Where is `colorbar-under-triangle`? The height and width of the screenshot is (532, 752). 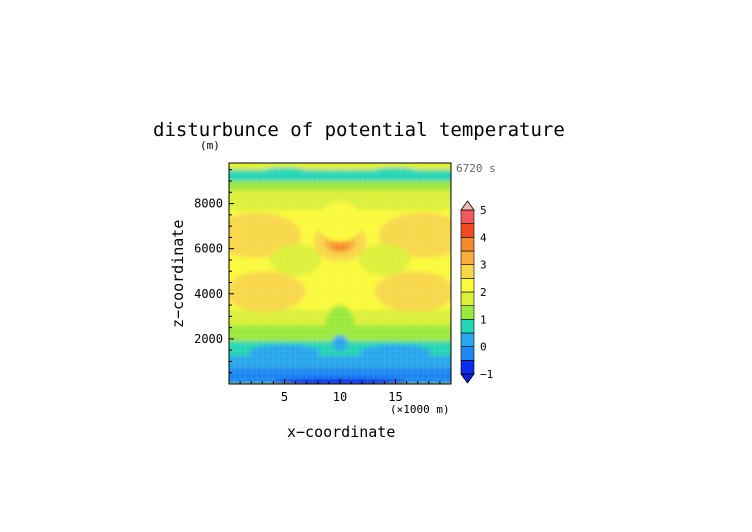
colorbar-under-triangle is located at coordinates (467, 378).